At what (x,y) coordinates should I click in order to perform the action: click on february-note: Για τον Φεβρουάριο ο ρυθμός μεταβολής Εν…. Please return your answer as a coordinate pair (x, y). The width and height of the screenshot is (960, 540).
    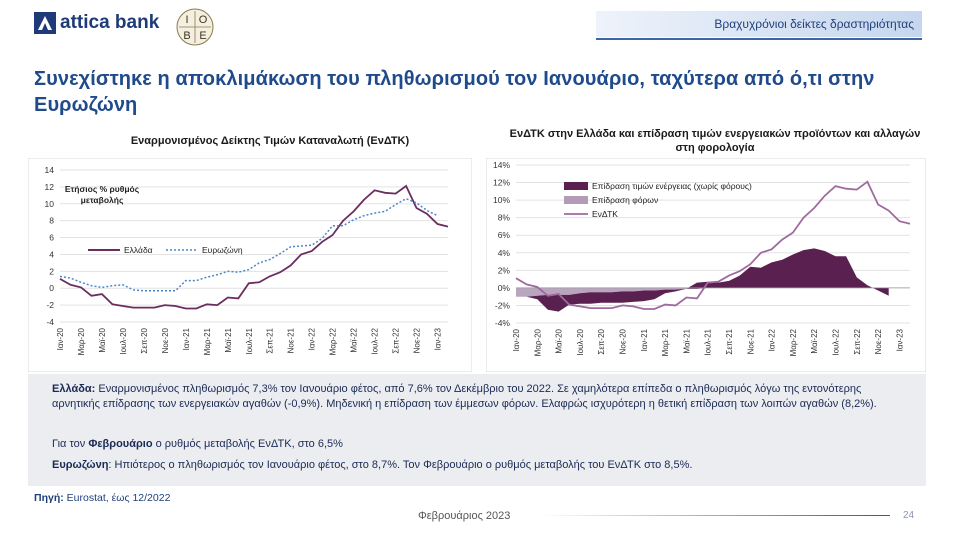
    Looking at the image, I should click on (482, 444).